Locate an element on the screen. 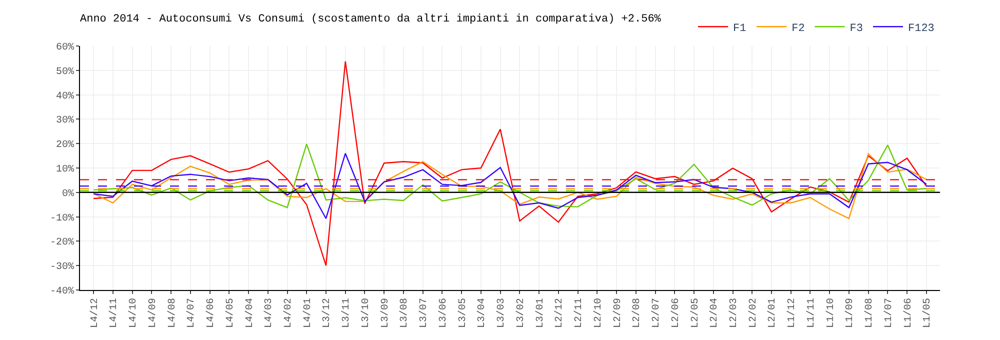 The width and height of the screenshot is (1000, 340). x-tick-label: L4/09 is located at coordinates (152, 313).